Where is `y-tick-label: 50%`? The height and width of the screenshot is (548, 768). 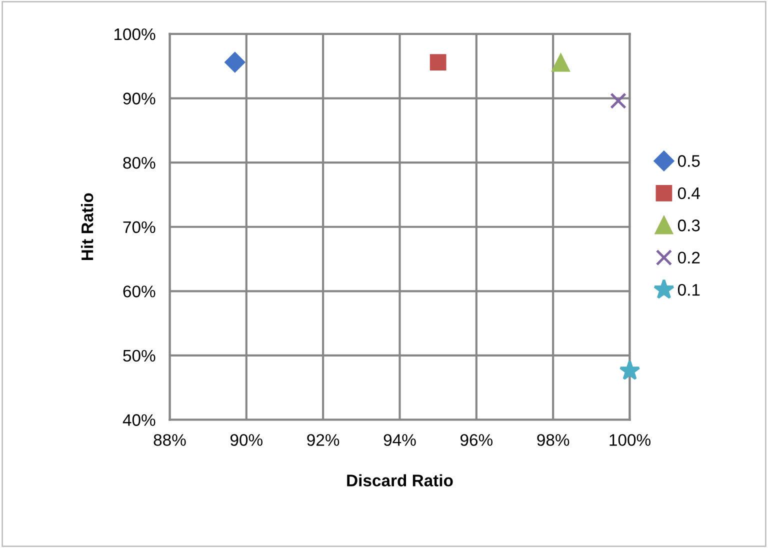 y-tick-label: 50% is located at coordinates (139, 356).